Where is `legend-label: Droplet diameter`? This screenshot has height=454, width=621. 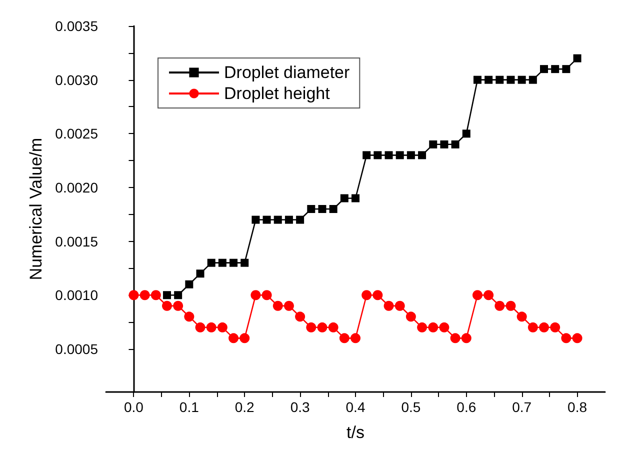
legend-label: Droplet diameter is located at coordinates (287, 72).